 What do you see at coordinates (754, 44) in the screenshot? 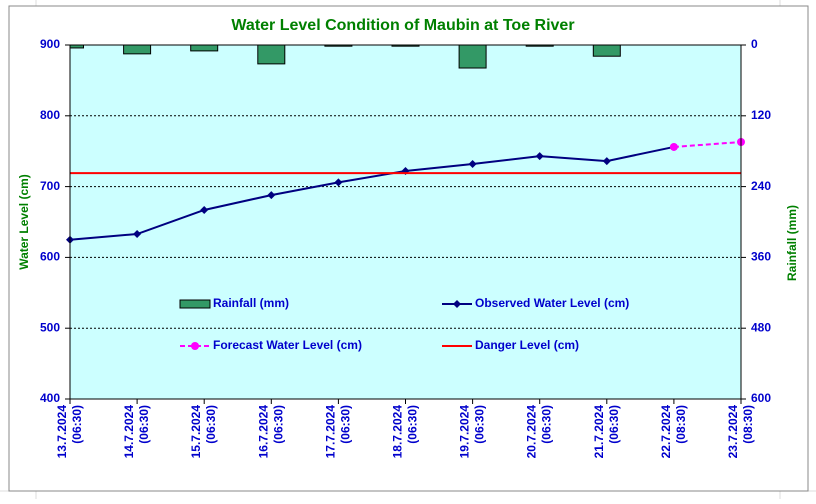
I see `y2-tick-label: 0` at bounding box center [754, 44].